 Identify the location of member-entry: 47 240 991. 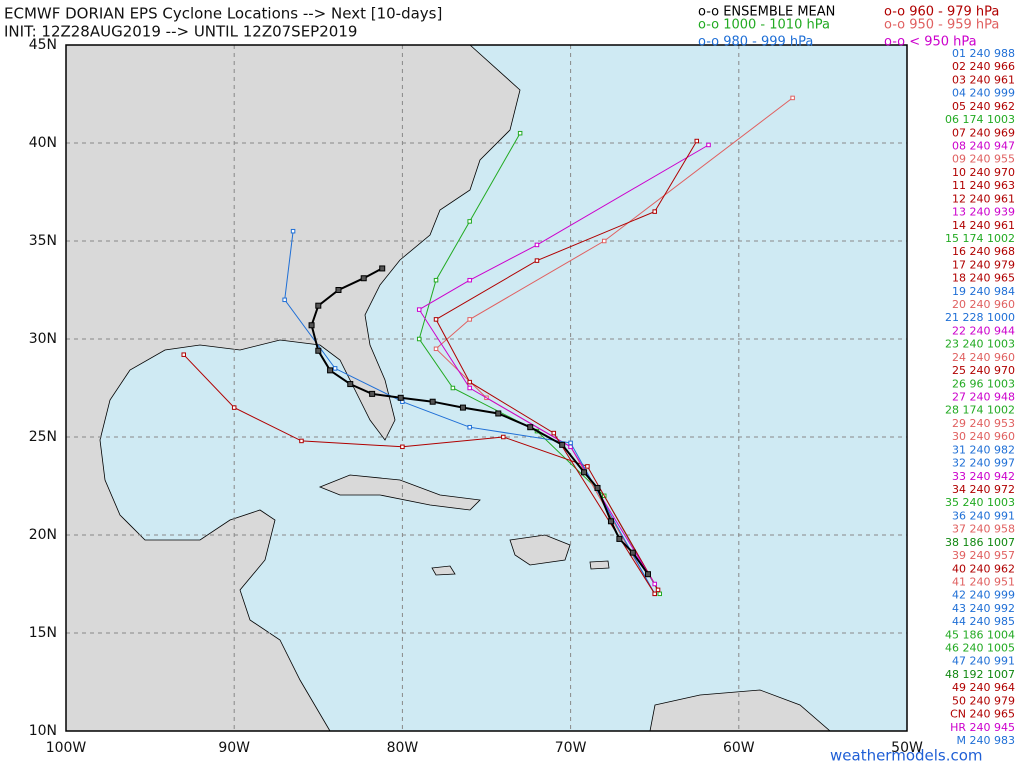
(983, 661).